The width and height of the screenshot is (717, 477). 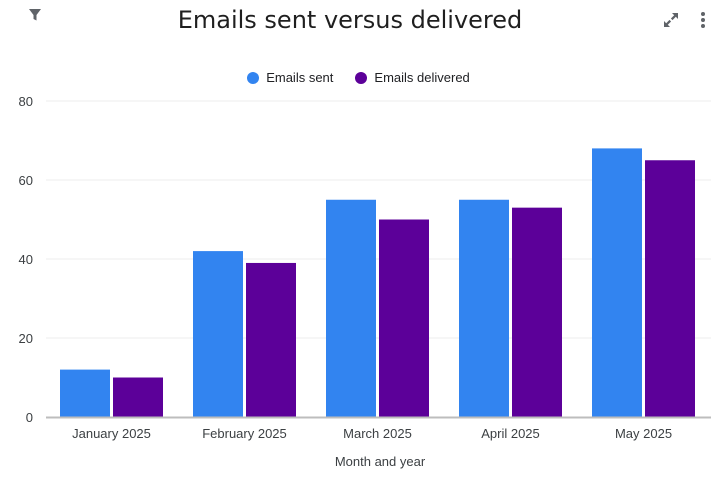 What do you see at coordinates (29, 417) in the screenshot?
I see `y-tick-label: 0` at bounding box center [29, 417].